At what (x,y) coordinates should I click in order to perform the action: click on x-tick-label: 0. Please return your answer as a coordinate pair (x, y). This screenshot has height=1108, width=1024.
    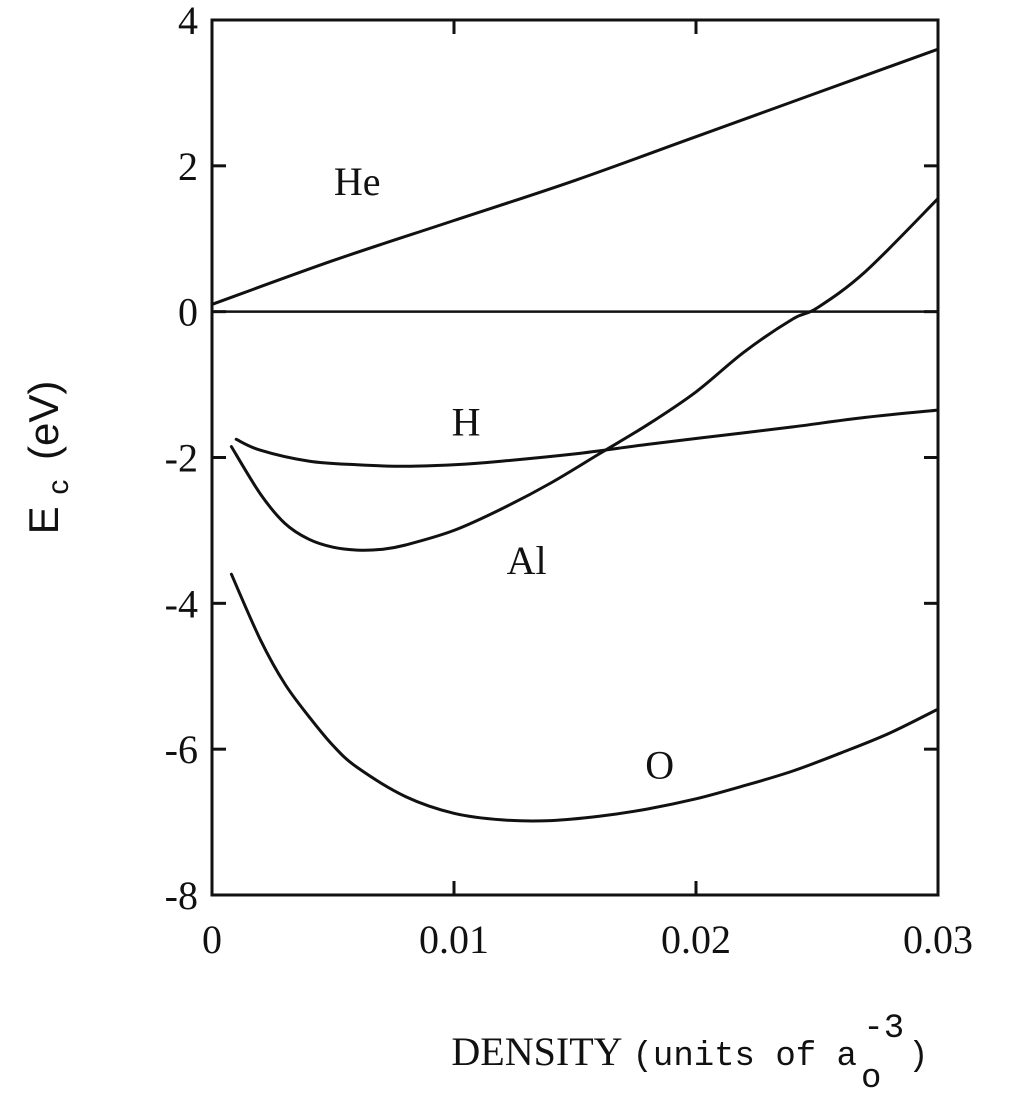
    Looking at the image, I should click on (212, 939).